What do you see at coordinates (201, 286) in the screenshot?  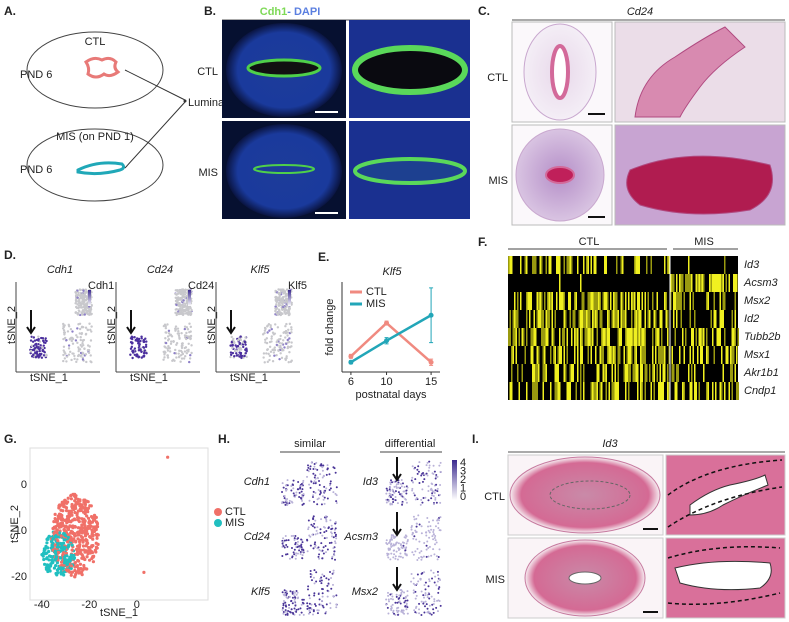 I see `legend-title: Cd24` at bounding box center [201, 286].